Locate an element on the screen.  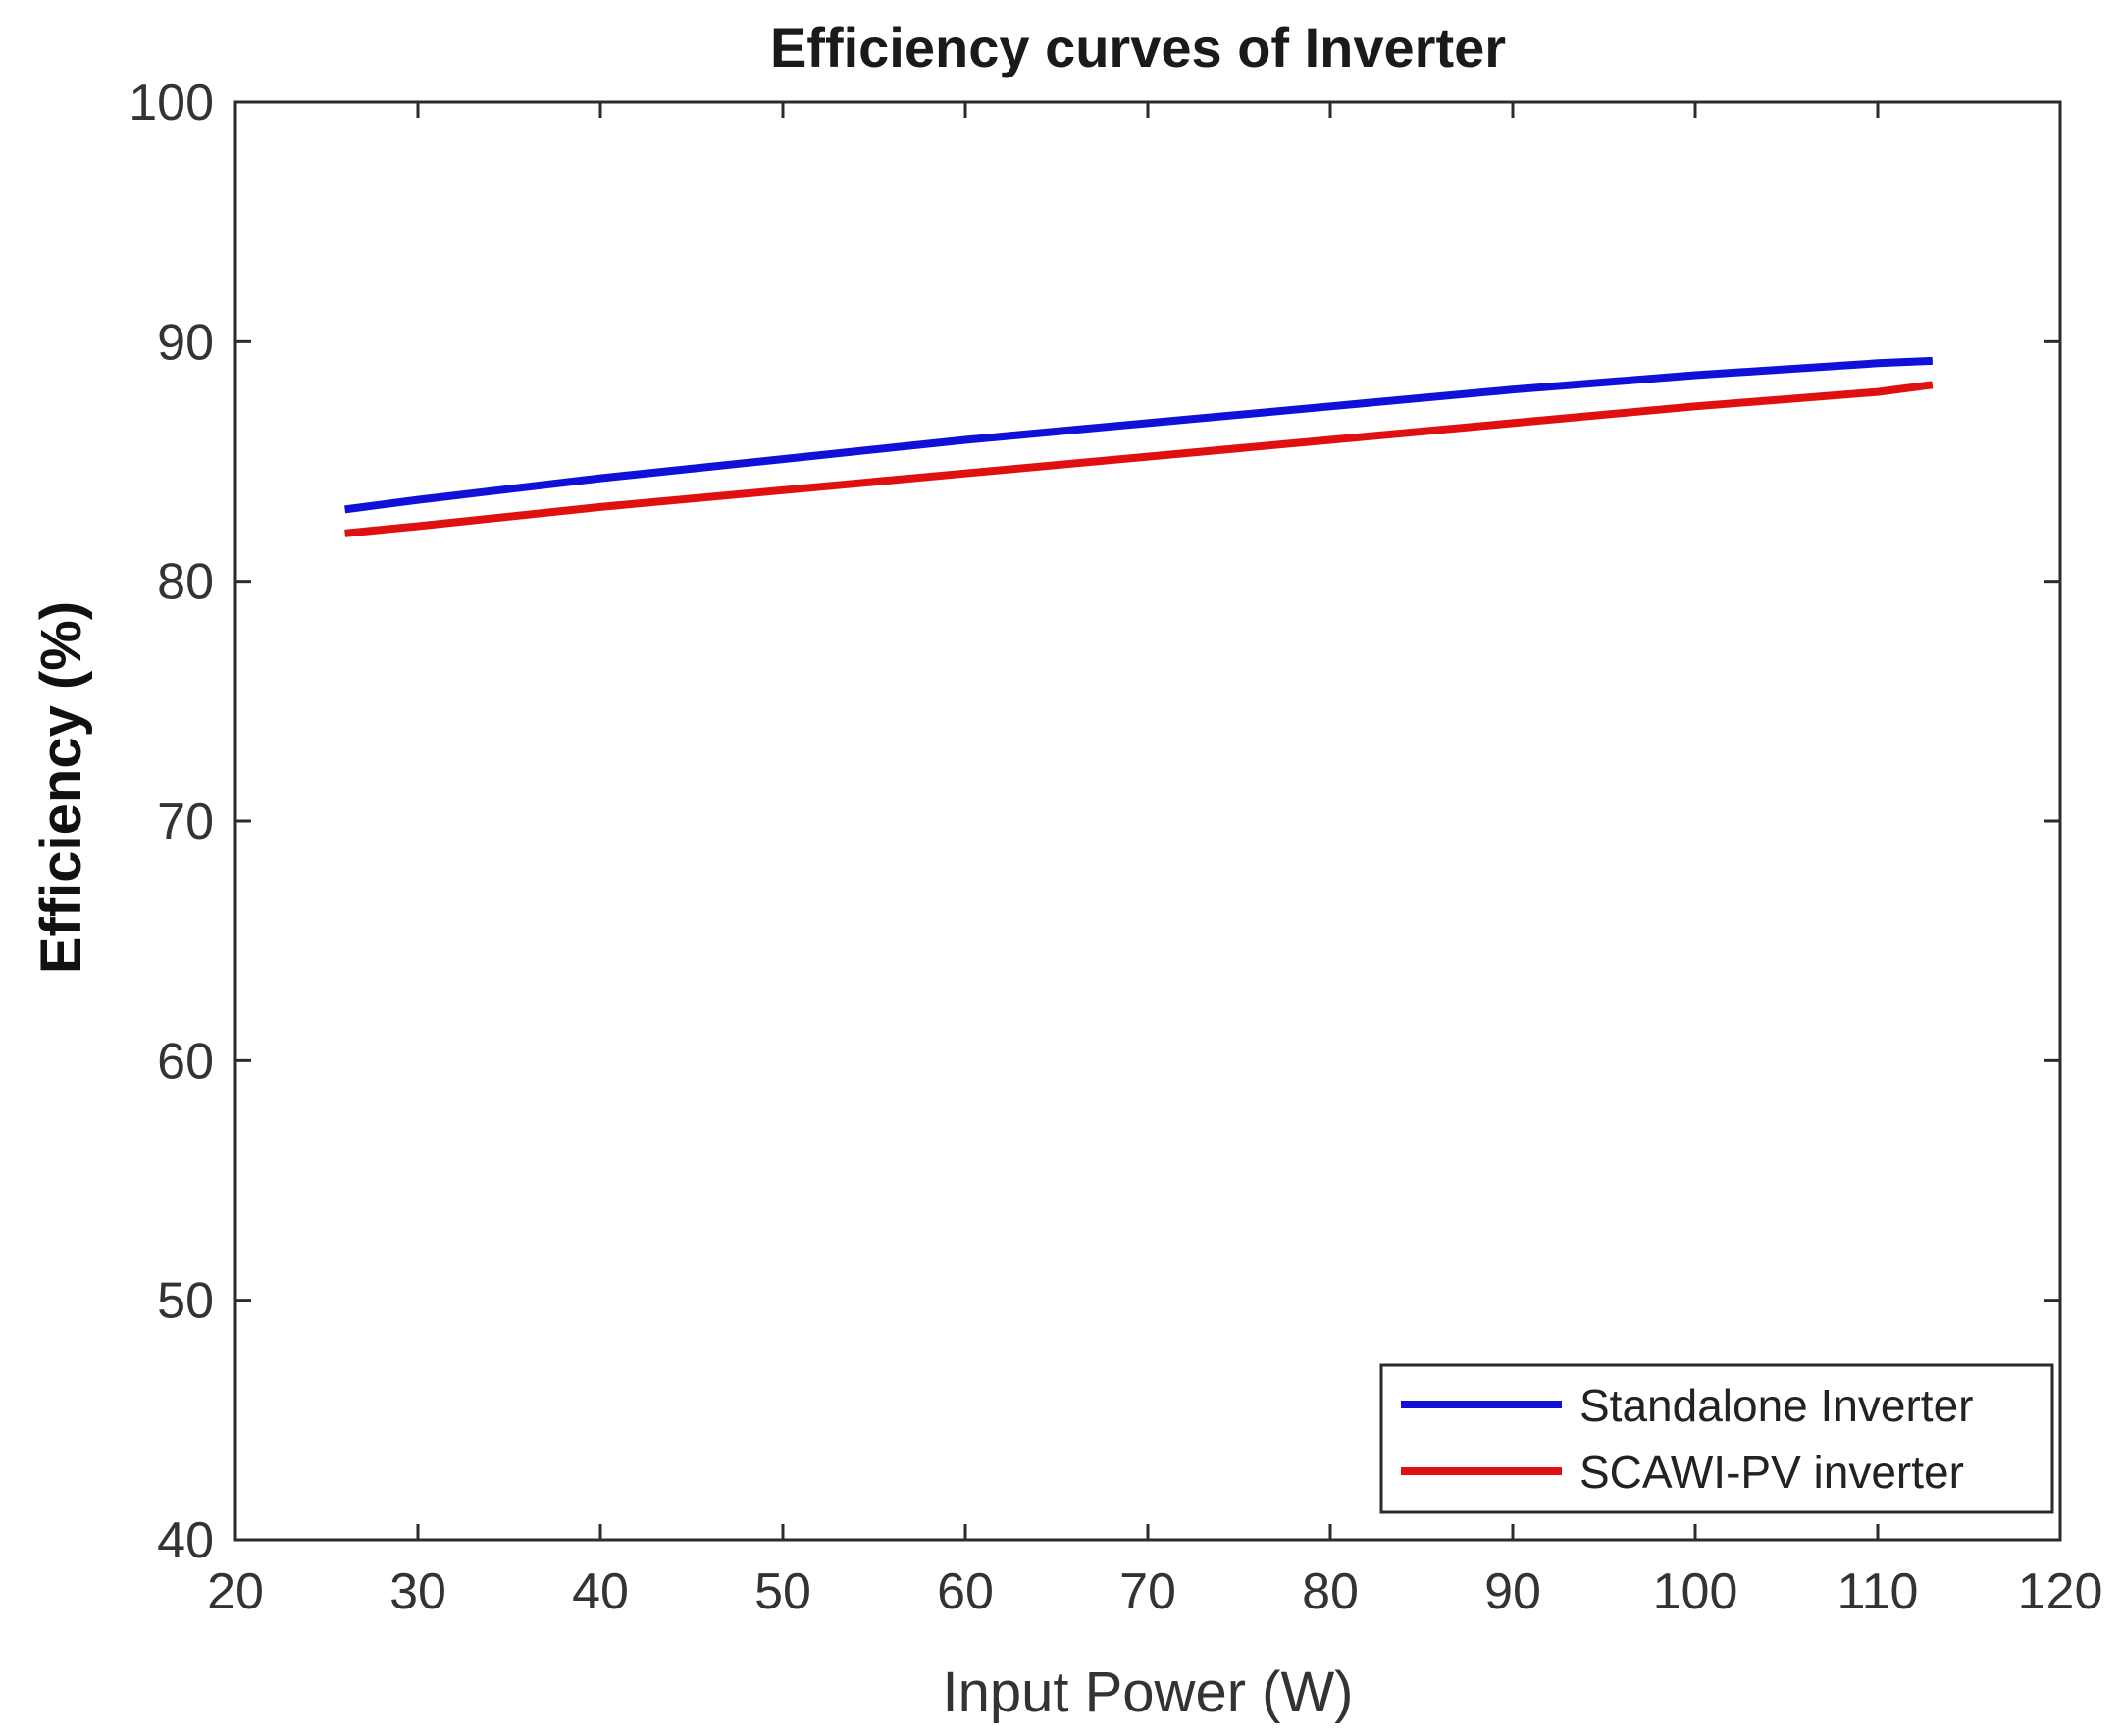
x-tick-label: 120 is located at coordinates (2060, 1592).